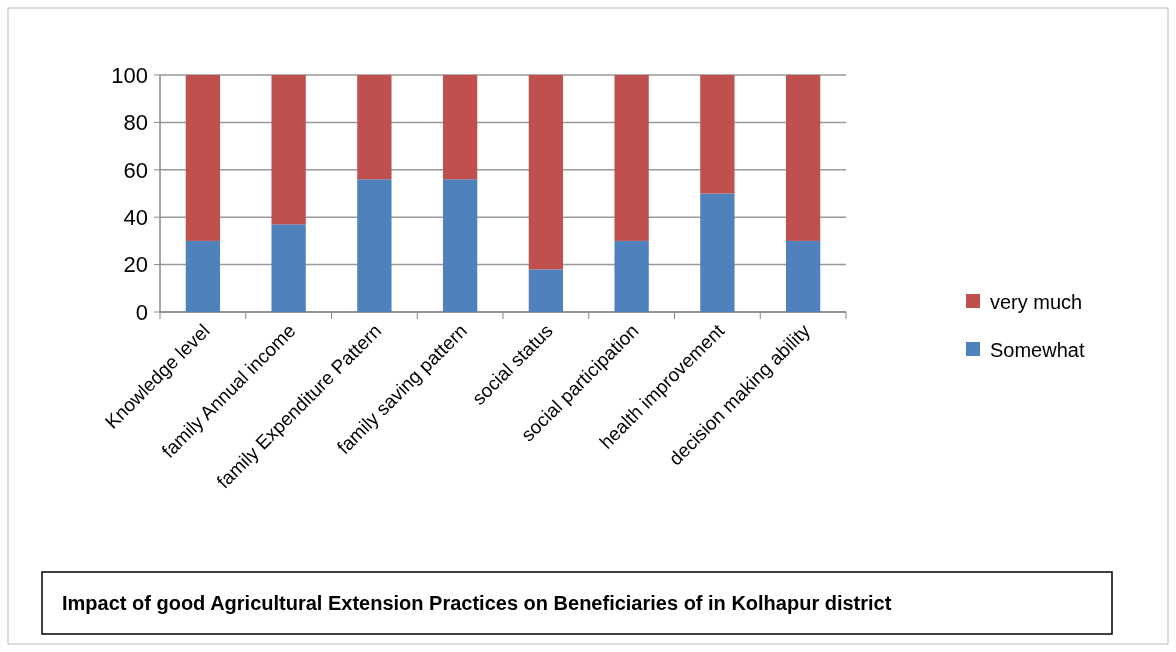  What do you see at coordinates (1036, 302) in the screenshot?
I see `legend-label: very much` at bounding box center [1036, 302].